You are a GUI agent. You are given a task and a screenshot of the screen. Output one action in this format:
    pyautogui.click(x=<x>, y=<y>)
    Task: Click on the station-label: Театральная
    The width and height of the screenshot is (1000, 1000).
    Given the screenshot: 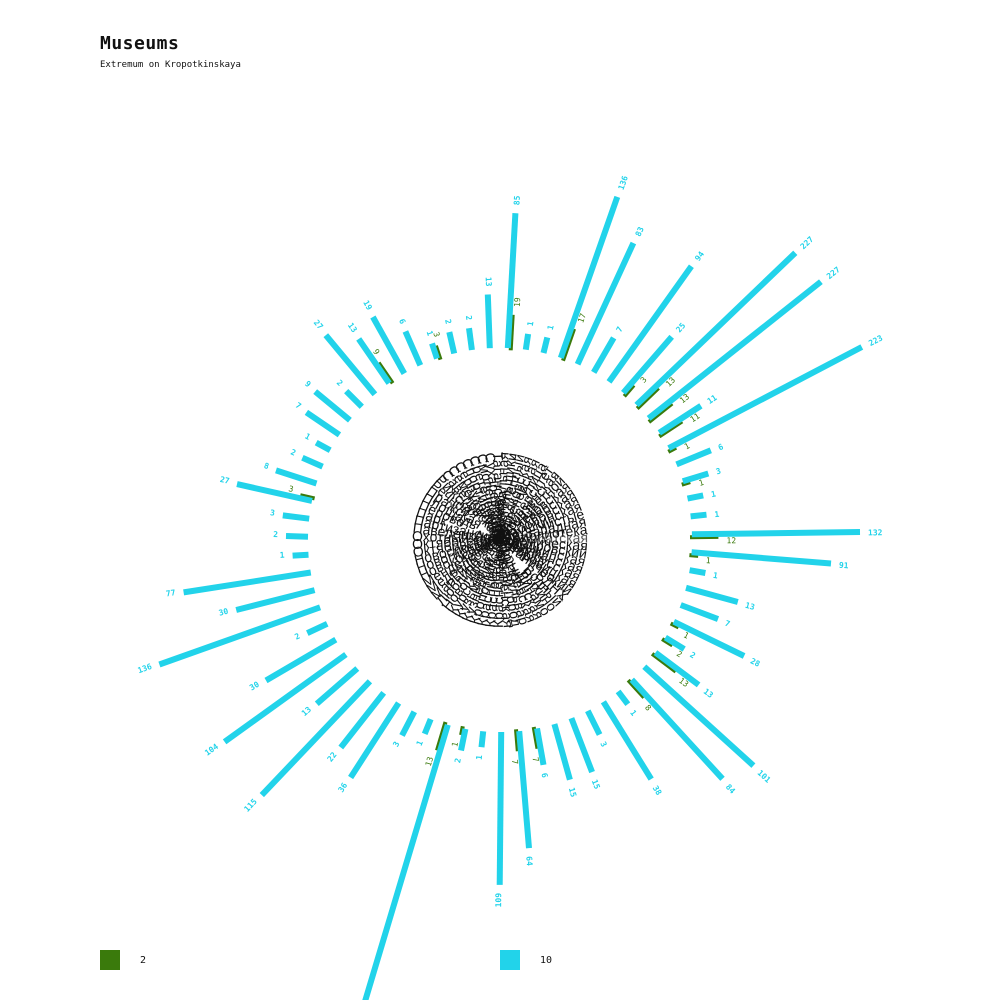 What is the action you would take?
    pyautogui.click(x=501, y=494)
    